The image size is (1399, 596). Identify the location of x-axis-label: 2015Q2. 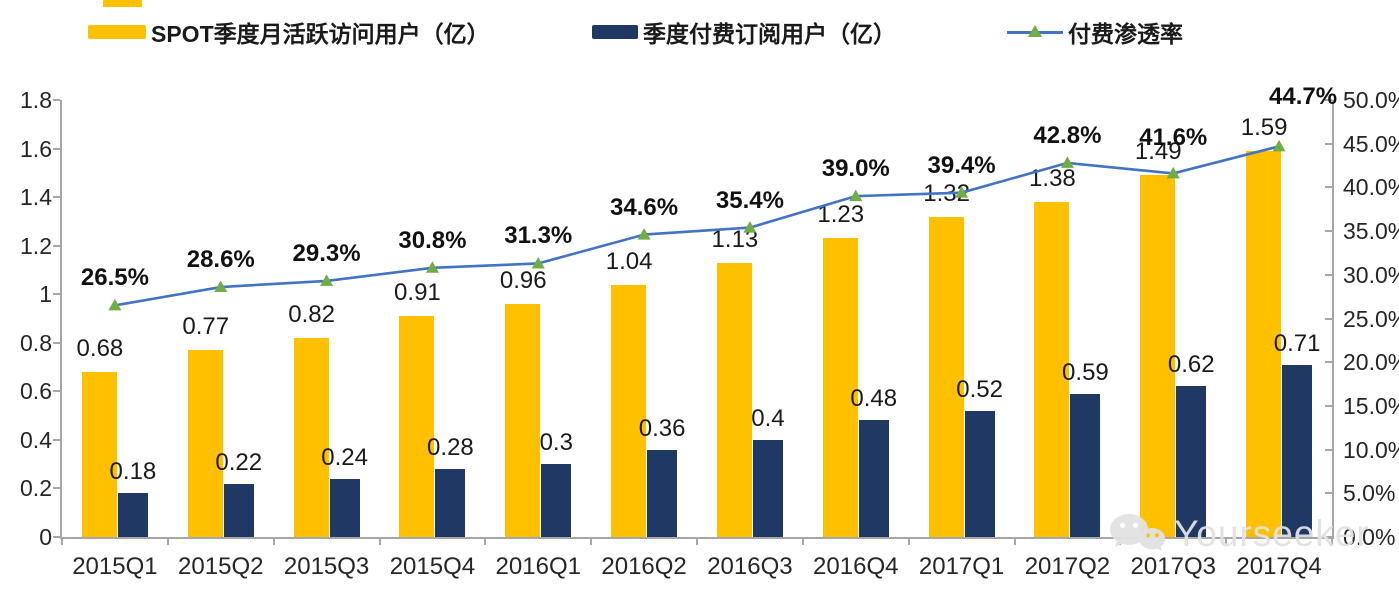
(221, 566).